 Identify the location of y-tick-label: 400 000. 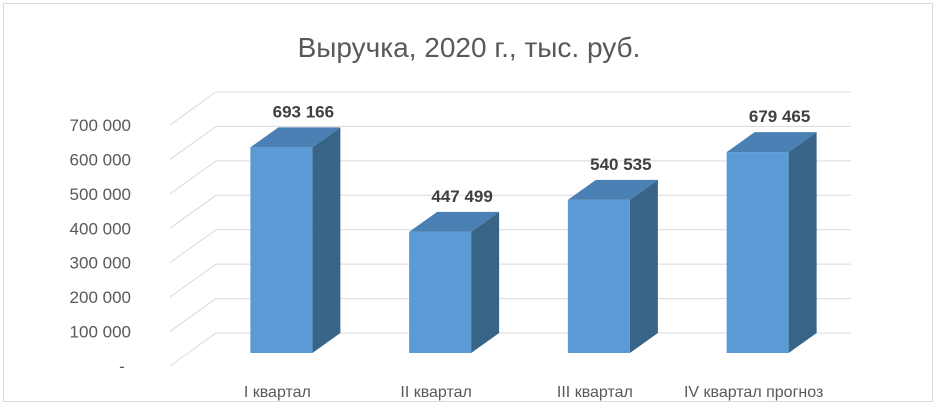
(100, 228).